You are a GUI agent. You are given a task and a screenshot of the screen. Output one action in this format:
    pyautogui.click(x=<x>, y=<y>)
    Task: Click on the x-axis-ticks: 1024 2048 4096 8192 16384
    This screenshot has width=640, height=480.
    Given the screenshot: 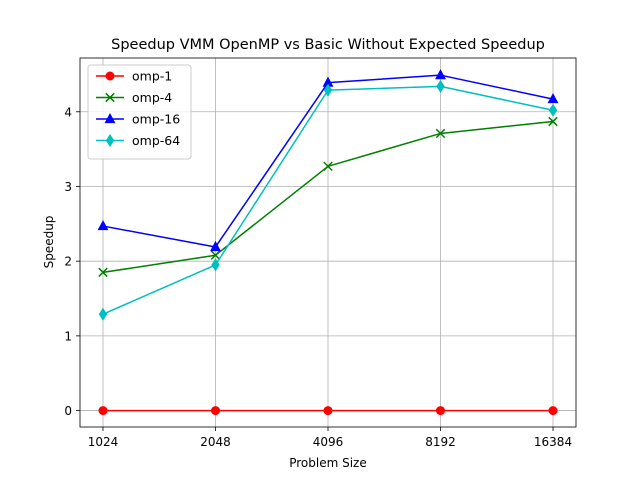 What is the action you would take?
    pyautogui.click(x=330, y=438)
    